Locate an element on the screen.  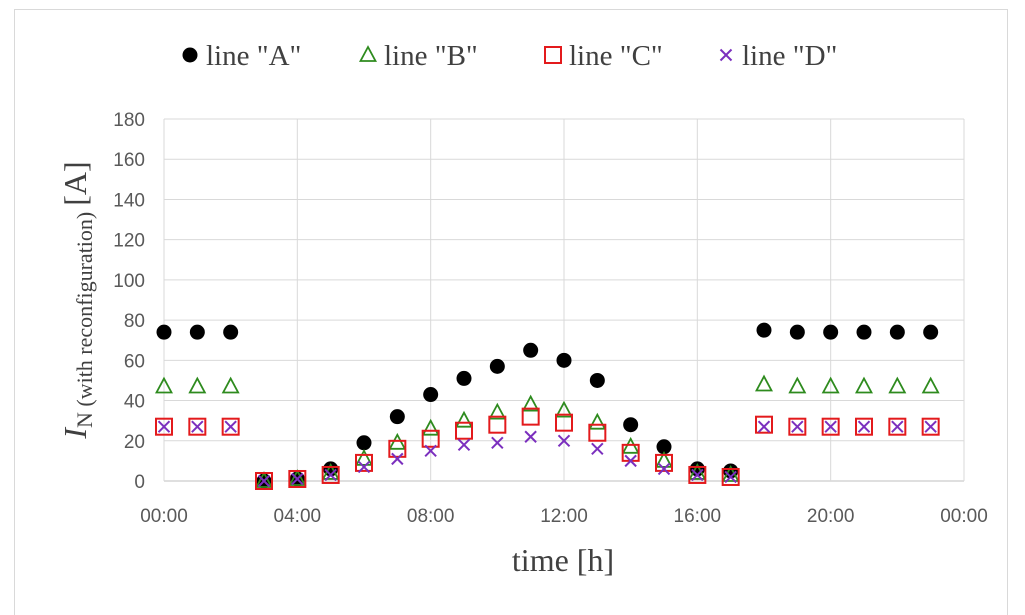
y-axis-ticks: 0 20 40 60 80 100 120 140 160 180 is located at coordinates (129, 301).